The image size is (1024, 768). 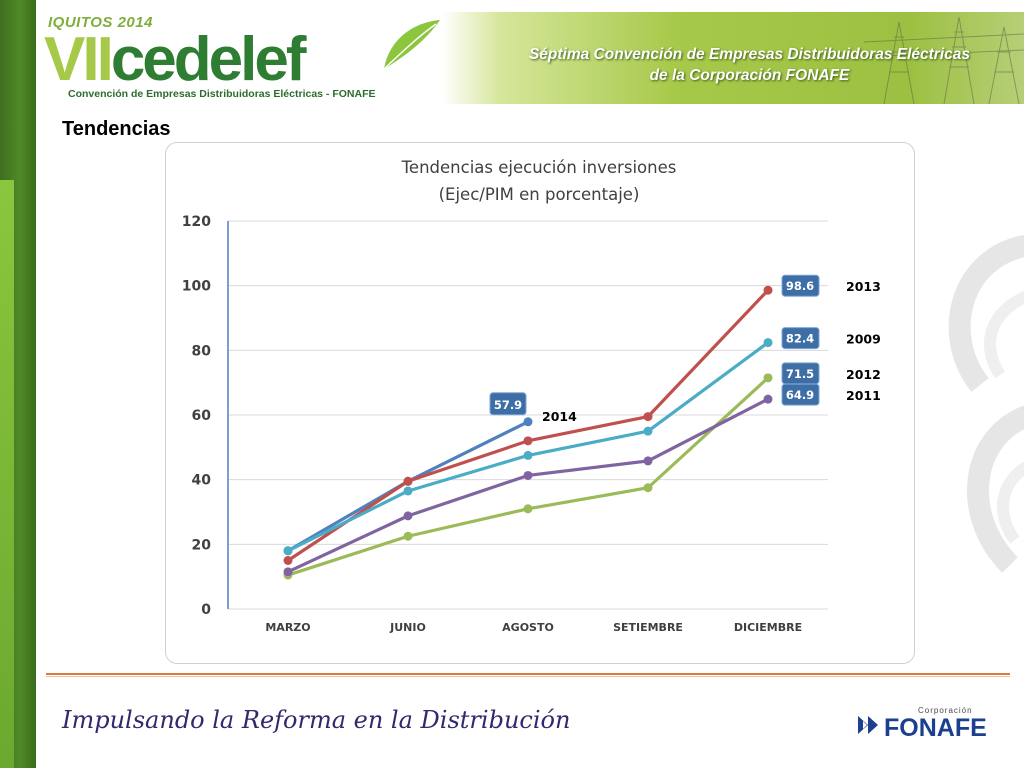 What do you see at coordinates (287, 627) in the screenshot?
I see `x-tick-label: MARZO` at bounding box center [287, 627].